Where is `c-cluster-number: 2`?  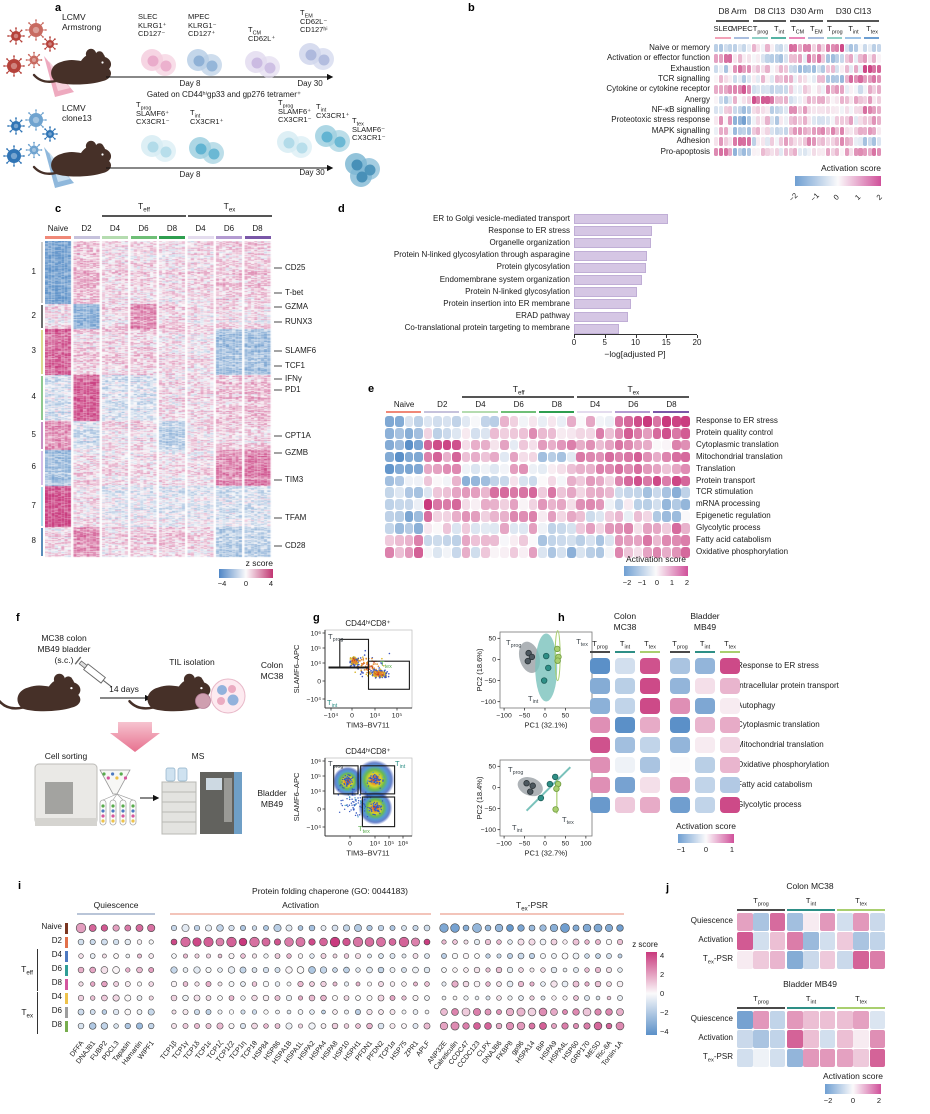
c-cluster-number: 2 is located at coordinates (33, 315).